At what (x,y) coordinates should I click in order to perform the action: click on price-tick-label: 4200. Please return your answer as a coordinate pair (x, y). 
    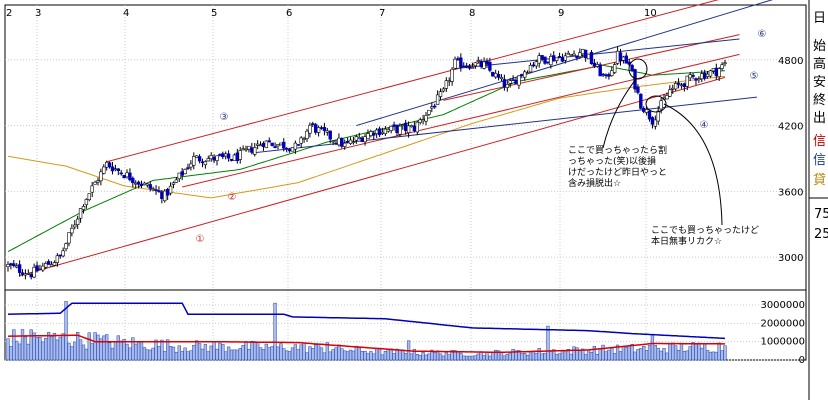
    Looking at the image, I should click on (790, 127).